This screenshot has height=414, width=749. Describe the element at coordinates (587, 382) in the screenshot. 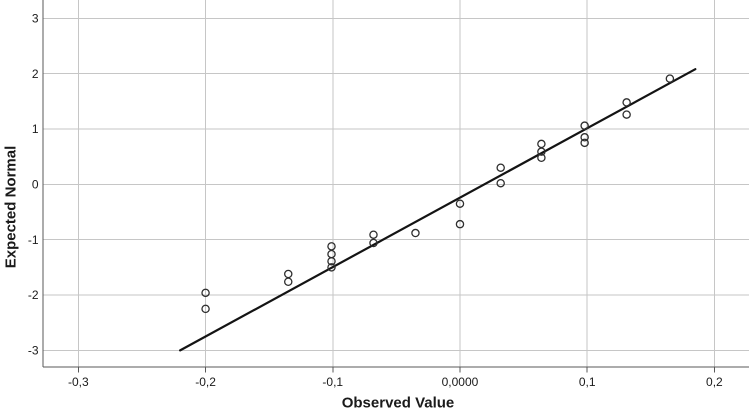

I see `x-tick-label: 0,1` at that location.